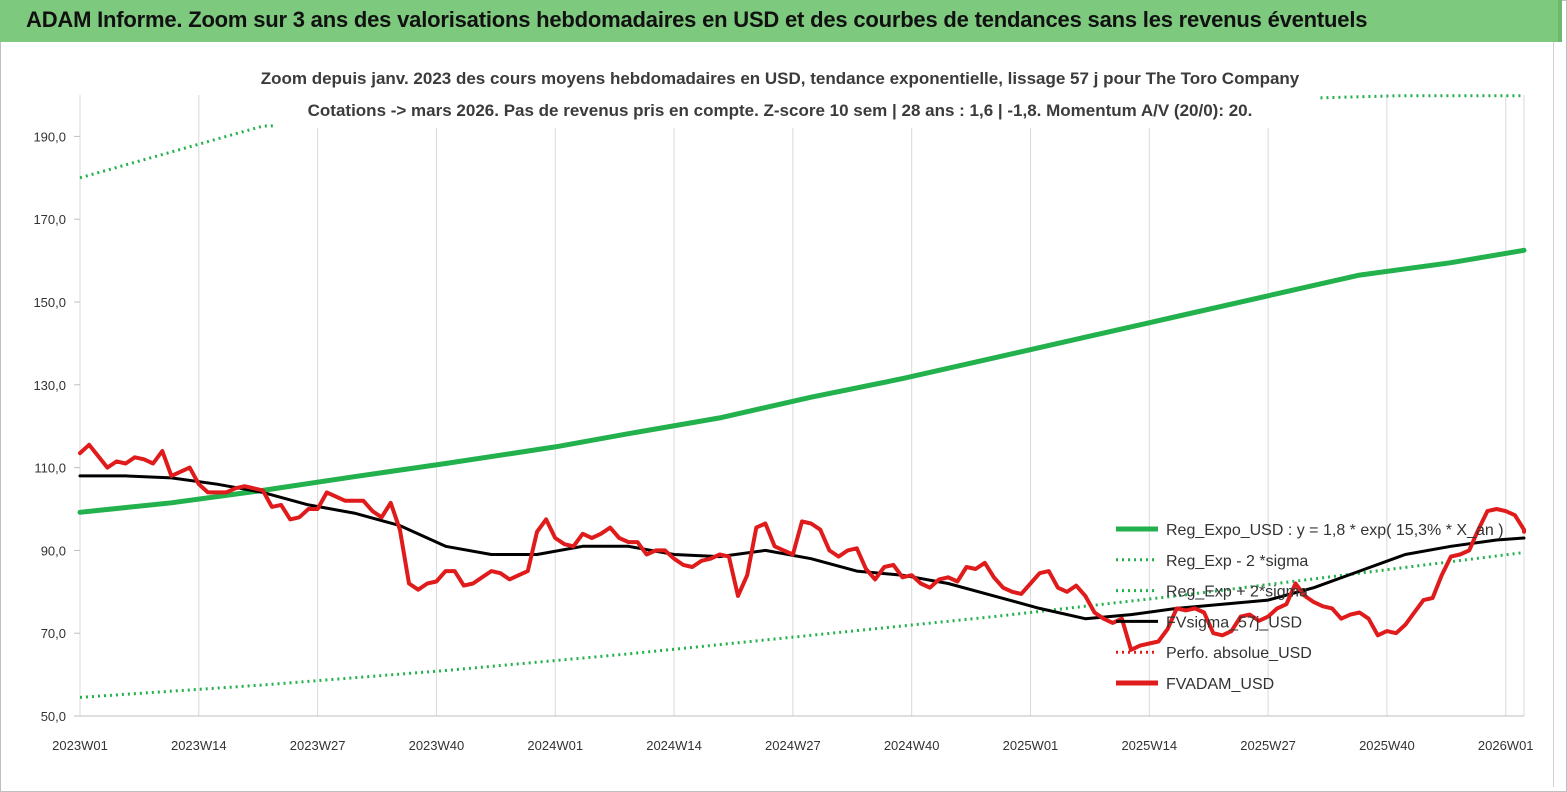 The image size is (1567, 792). I want to click on legend-label-3: FVsigma_57j_USD, so click(1234, 622).